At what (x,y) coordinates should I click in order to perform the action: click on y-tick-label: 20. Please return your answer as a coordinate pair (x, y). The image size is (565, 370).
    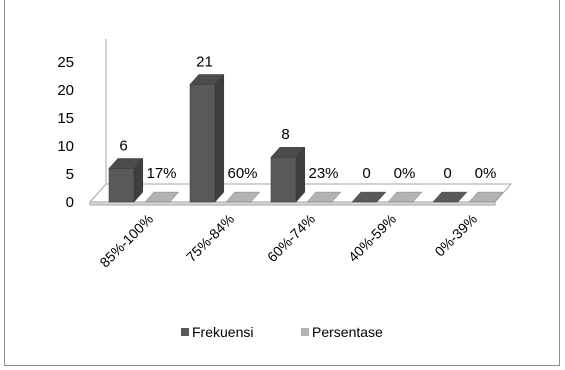
    Looking at the image, I should click on (65, 90).